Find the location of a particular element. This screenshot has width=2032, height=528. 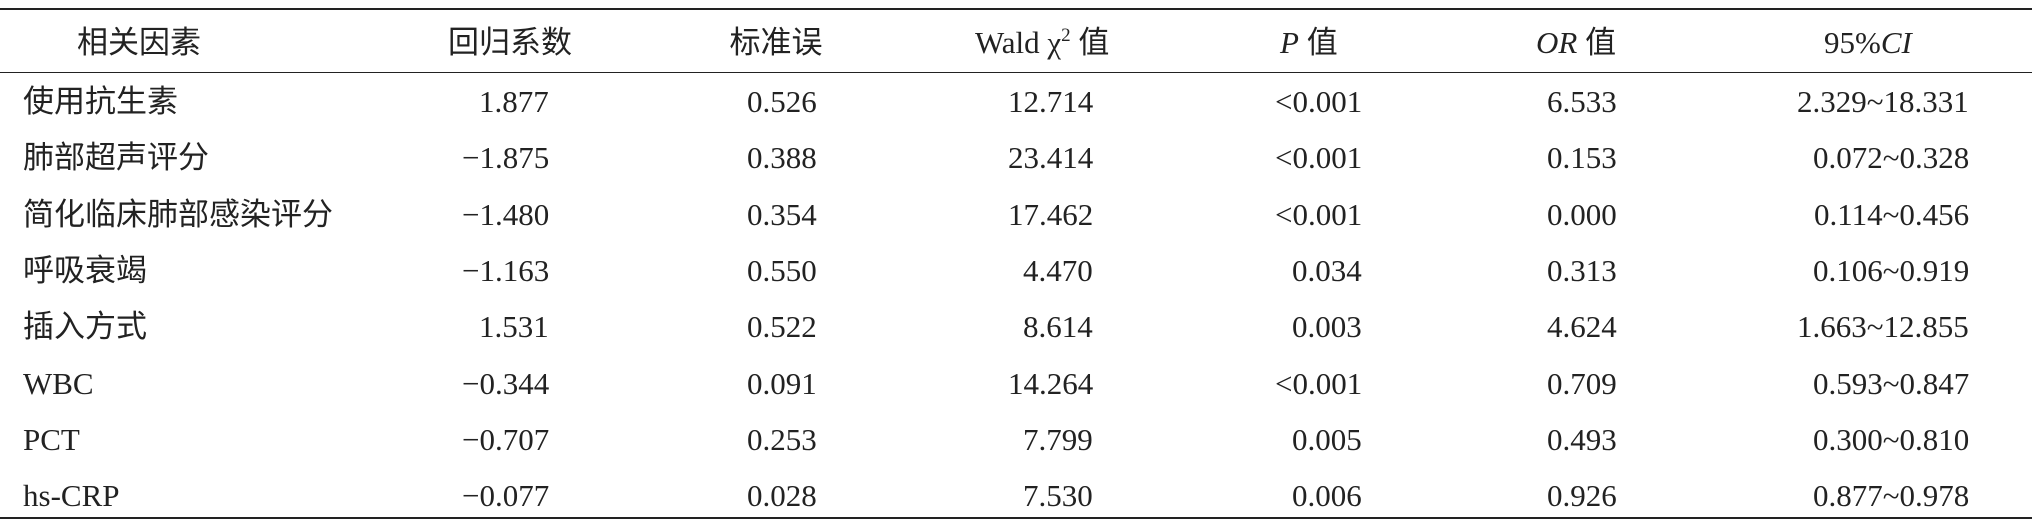

cell-value: 0.388 is located at coordinates (782, 158).